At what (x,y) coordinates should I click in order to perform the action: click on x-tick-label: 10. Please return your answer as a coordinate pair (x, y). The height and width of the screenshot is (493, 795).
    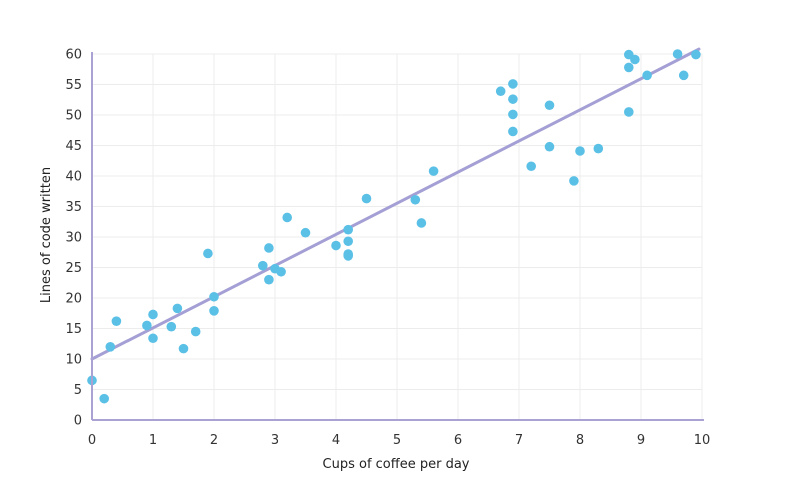
    Looking at the image, I should click on (702, 440).